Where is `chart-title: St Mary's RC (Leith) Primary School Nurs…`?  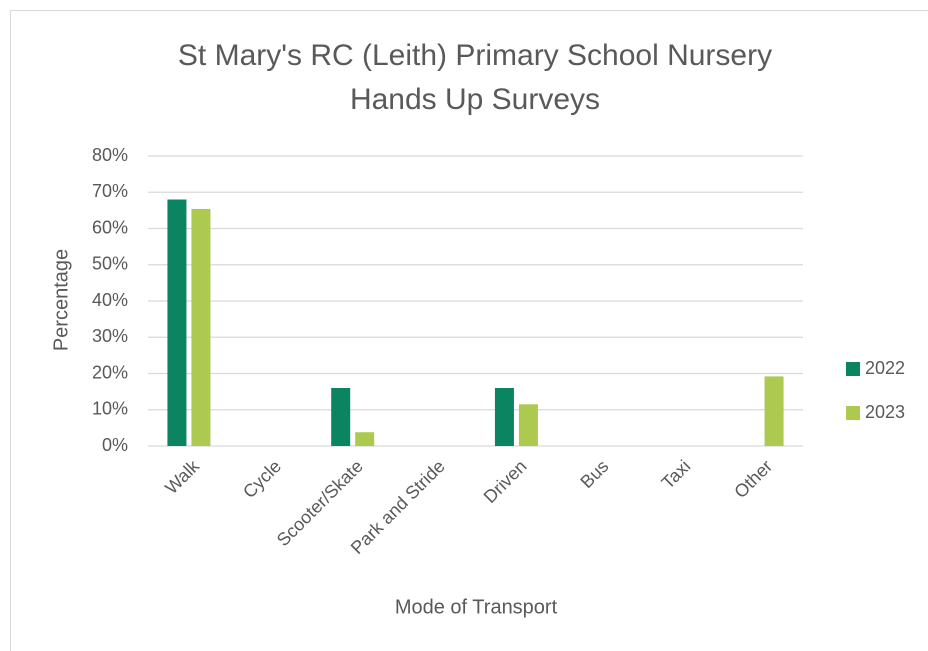 chart-title: St Mary's RC (Leith) Primary School Nurs… is located at coordinates (475, 55).